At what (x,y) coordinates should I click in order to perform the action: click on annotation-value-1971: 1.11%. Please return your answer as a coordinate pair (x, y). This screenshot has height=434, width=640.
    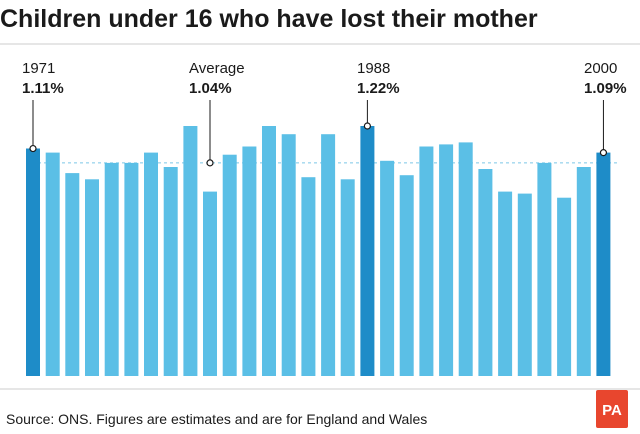
    Looking at the image, I should click on (43, 88).